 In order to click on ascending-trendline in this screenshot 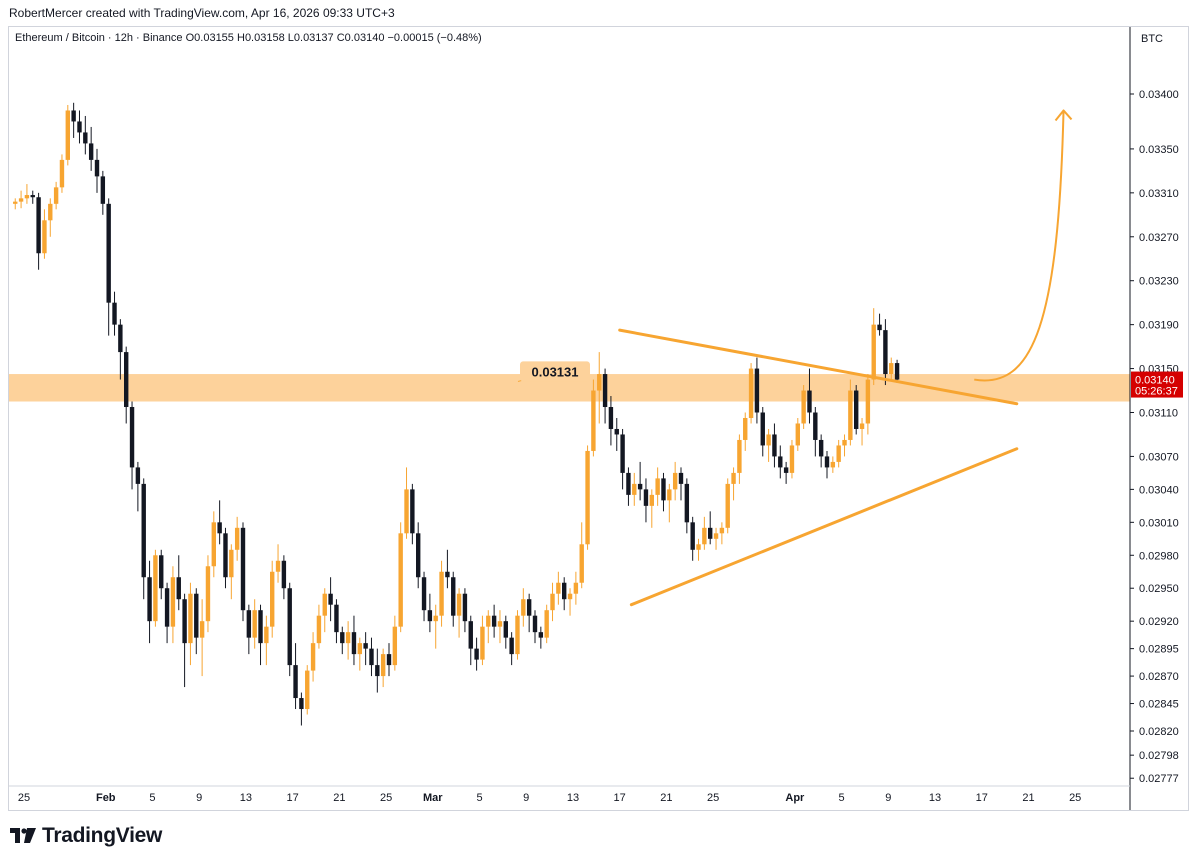, I will do `click(824, 527)`.